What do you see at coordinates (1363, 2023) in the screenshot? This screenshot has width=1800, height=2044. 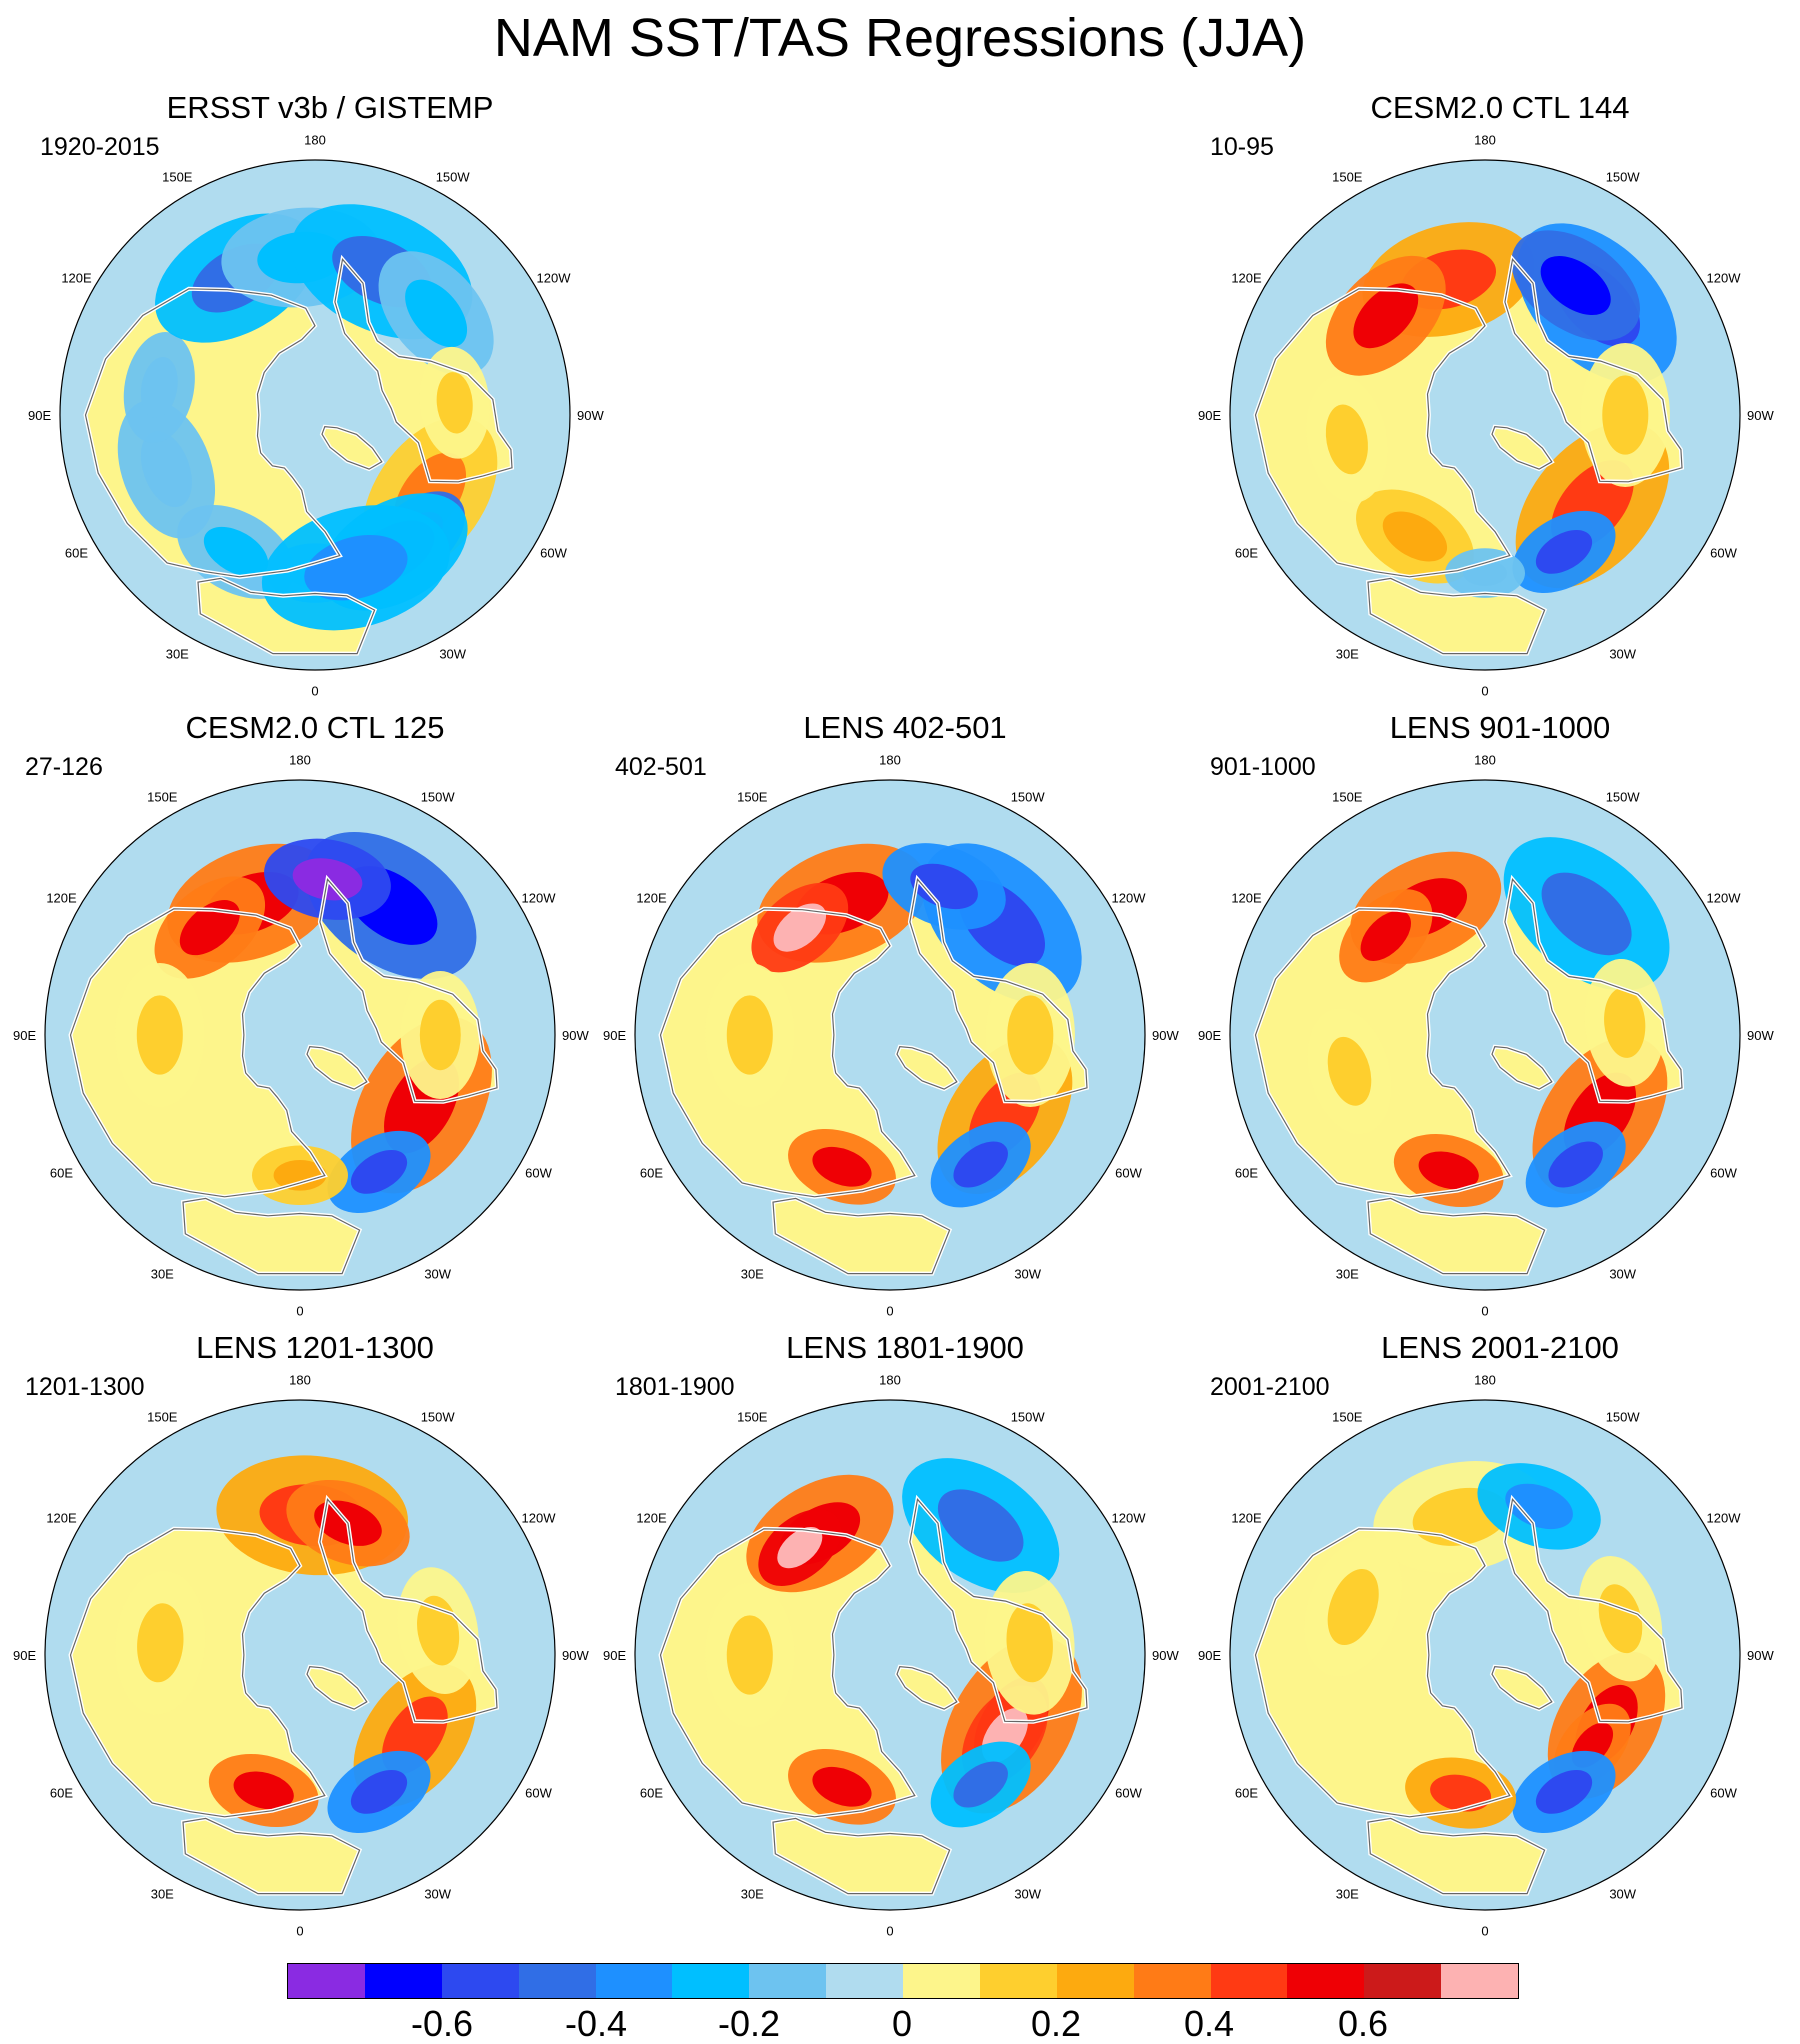 I see `colorbar-tick-label: 0.6` at bounding box center [1363, 2023].